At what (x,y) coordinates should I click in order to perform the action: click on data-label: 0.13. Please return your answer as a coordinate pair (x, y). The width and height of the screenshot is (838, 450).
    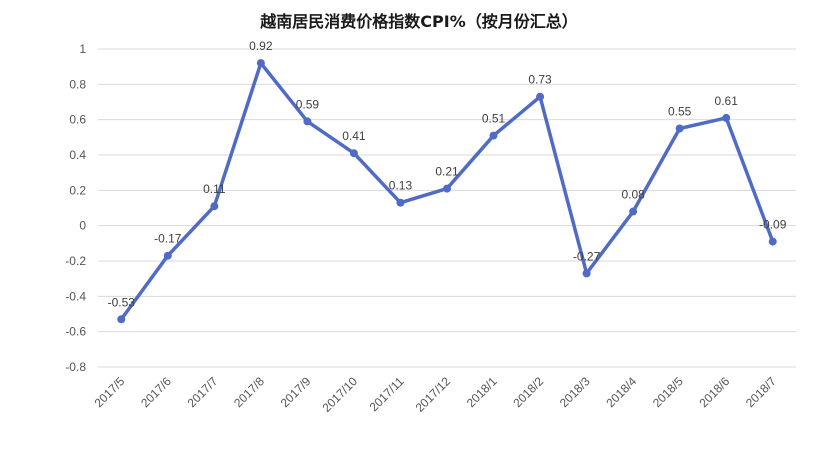
    Looking at the image, I should click on (401, 186).